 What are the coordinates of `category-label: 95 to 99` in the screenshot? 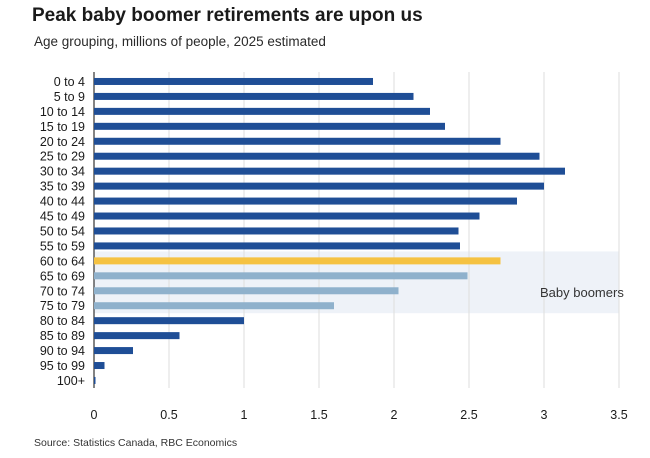 It's located at (62, 366).